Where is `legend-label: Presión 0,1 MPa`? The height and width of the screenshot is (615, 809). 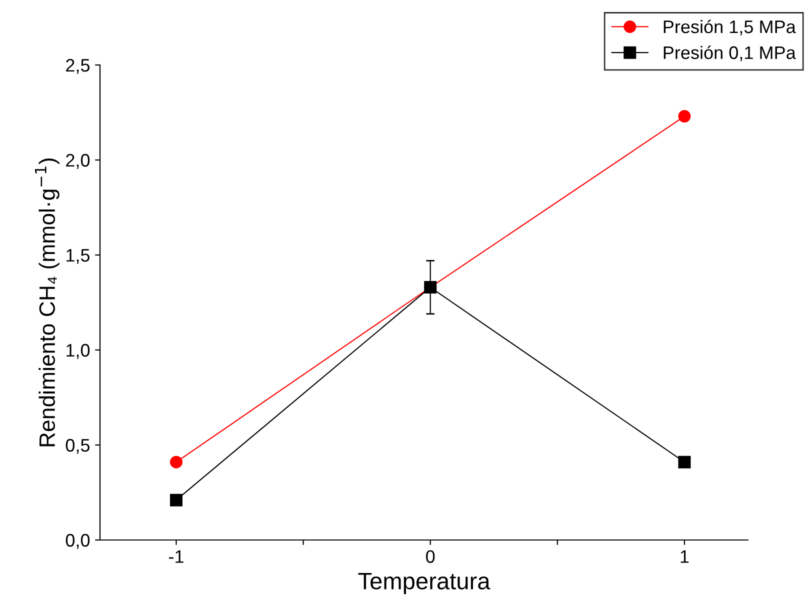
legend-label: Presión 0,1 MPa is located at coordinates (730, 54).